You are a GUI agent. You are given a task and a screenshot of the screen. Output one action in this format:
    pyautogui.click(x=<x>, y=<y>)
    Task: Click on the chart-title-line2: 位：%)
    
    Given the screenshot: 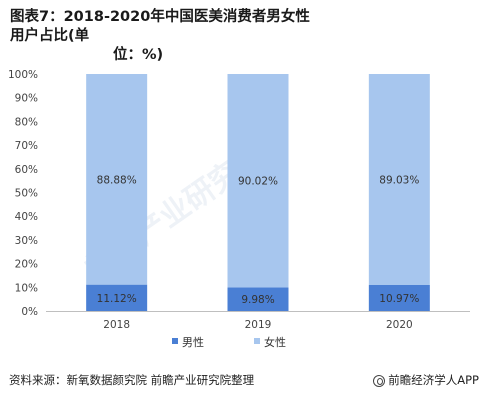 What is the action you would take?
    pyautogui.click(x=138, y=55)
    